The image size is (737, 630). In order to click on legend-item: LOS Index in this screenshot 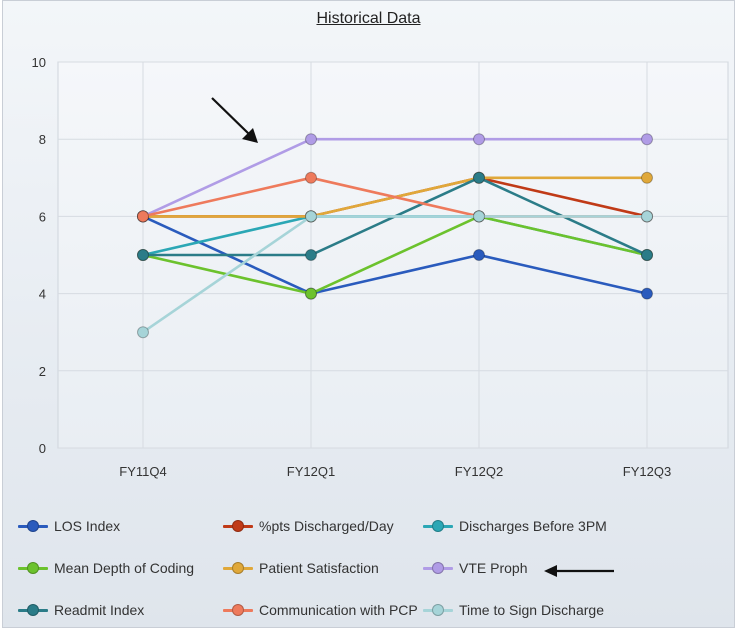, I will do `click(69, 526)`.